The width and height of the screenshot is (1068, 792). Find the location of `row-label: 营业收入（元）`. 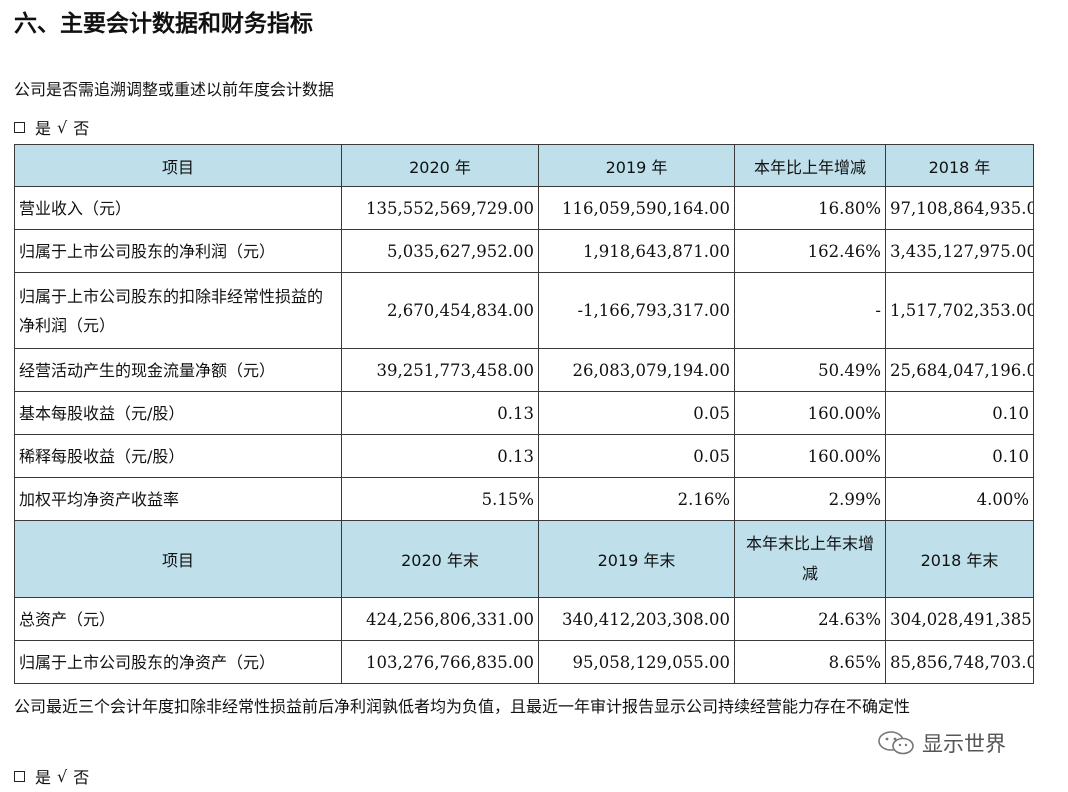

row-label: 营业收入（元） is located at coordinates (178, 208).